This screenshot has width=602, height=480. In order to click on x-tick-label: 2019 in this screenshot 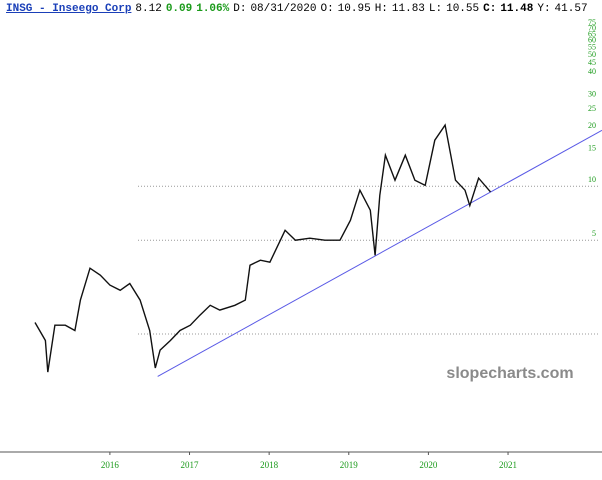, I will do `click(349, 465)`.